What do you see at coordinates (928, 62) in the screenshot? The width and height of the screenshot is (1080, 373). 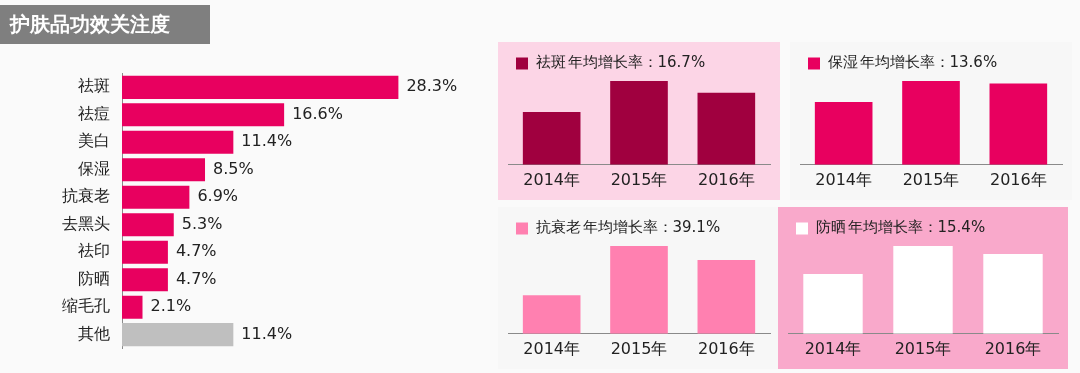 I see `text: 年均增长率：13.6%` at bounding box center [928, 62].